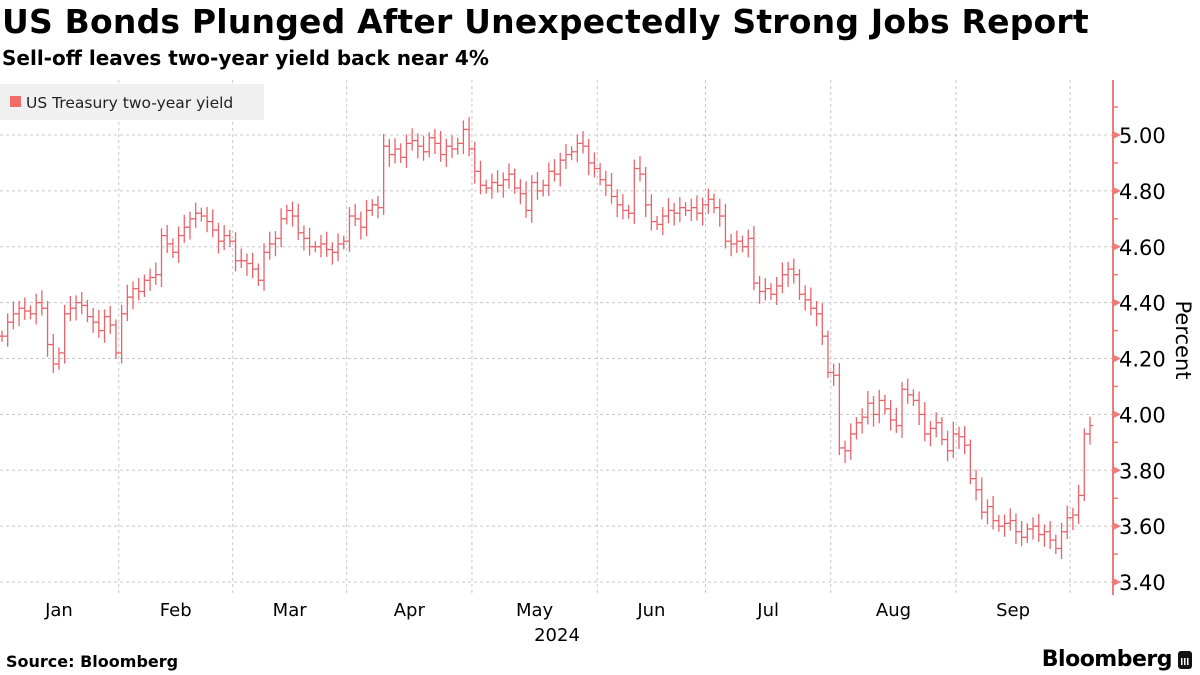  I want to click on x-tick-label: Jun, so click(650, 610).